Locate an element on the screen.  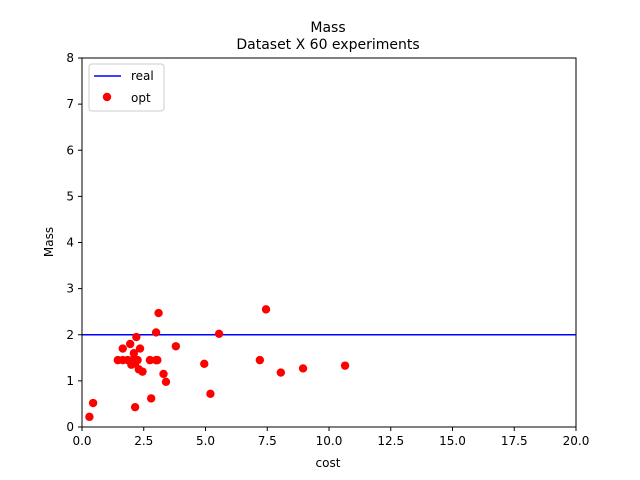
y-tick-label: 2 is located at coordinates (70, 335).